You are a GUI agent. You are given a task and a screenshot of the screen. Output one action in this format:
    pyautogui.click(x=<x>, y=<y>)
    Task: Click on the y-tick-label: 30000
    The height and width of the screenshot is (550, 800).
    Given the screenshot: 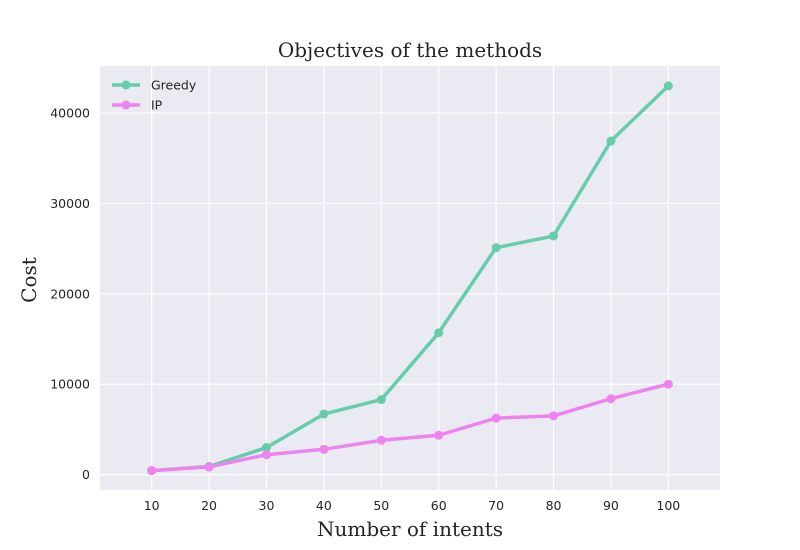 What is the action you would take?
    pyautogui.click(x=70, y=203)
    